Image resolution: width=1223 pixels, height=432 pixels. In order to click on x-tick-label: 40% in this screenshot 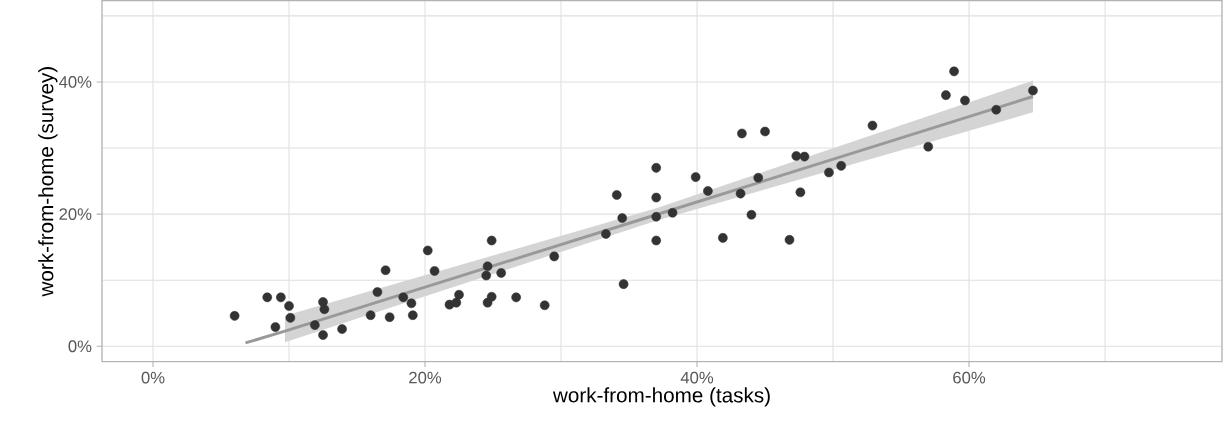, I will do `click(697, 377)`.